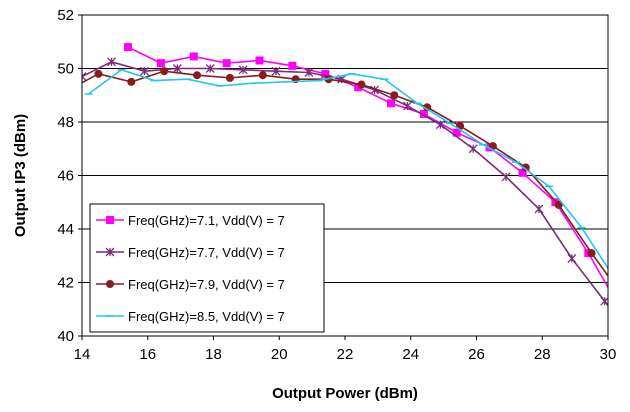 This screenshot has height=412, width=630. What do you see at coordinates (65, 283) in the screenshot?
I see `y-tick-label: 42` at bounding box center [65, 283].